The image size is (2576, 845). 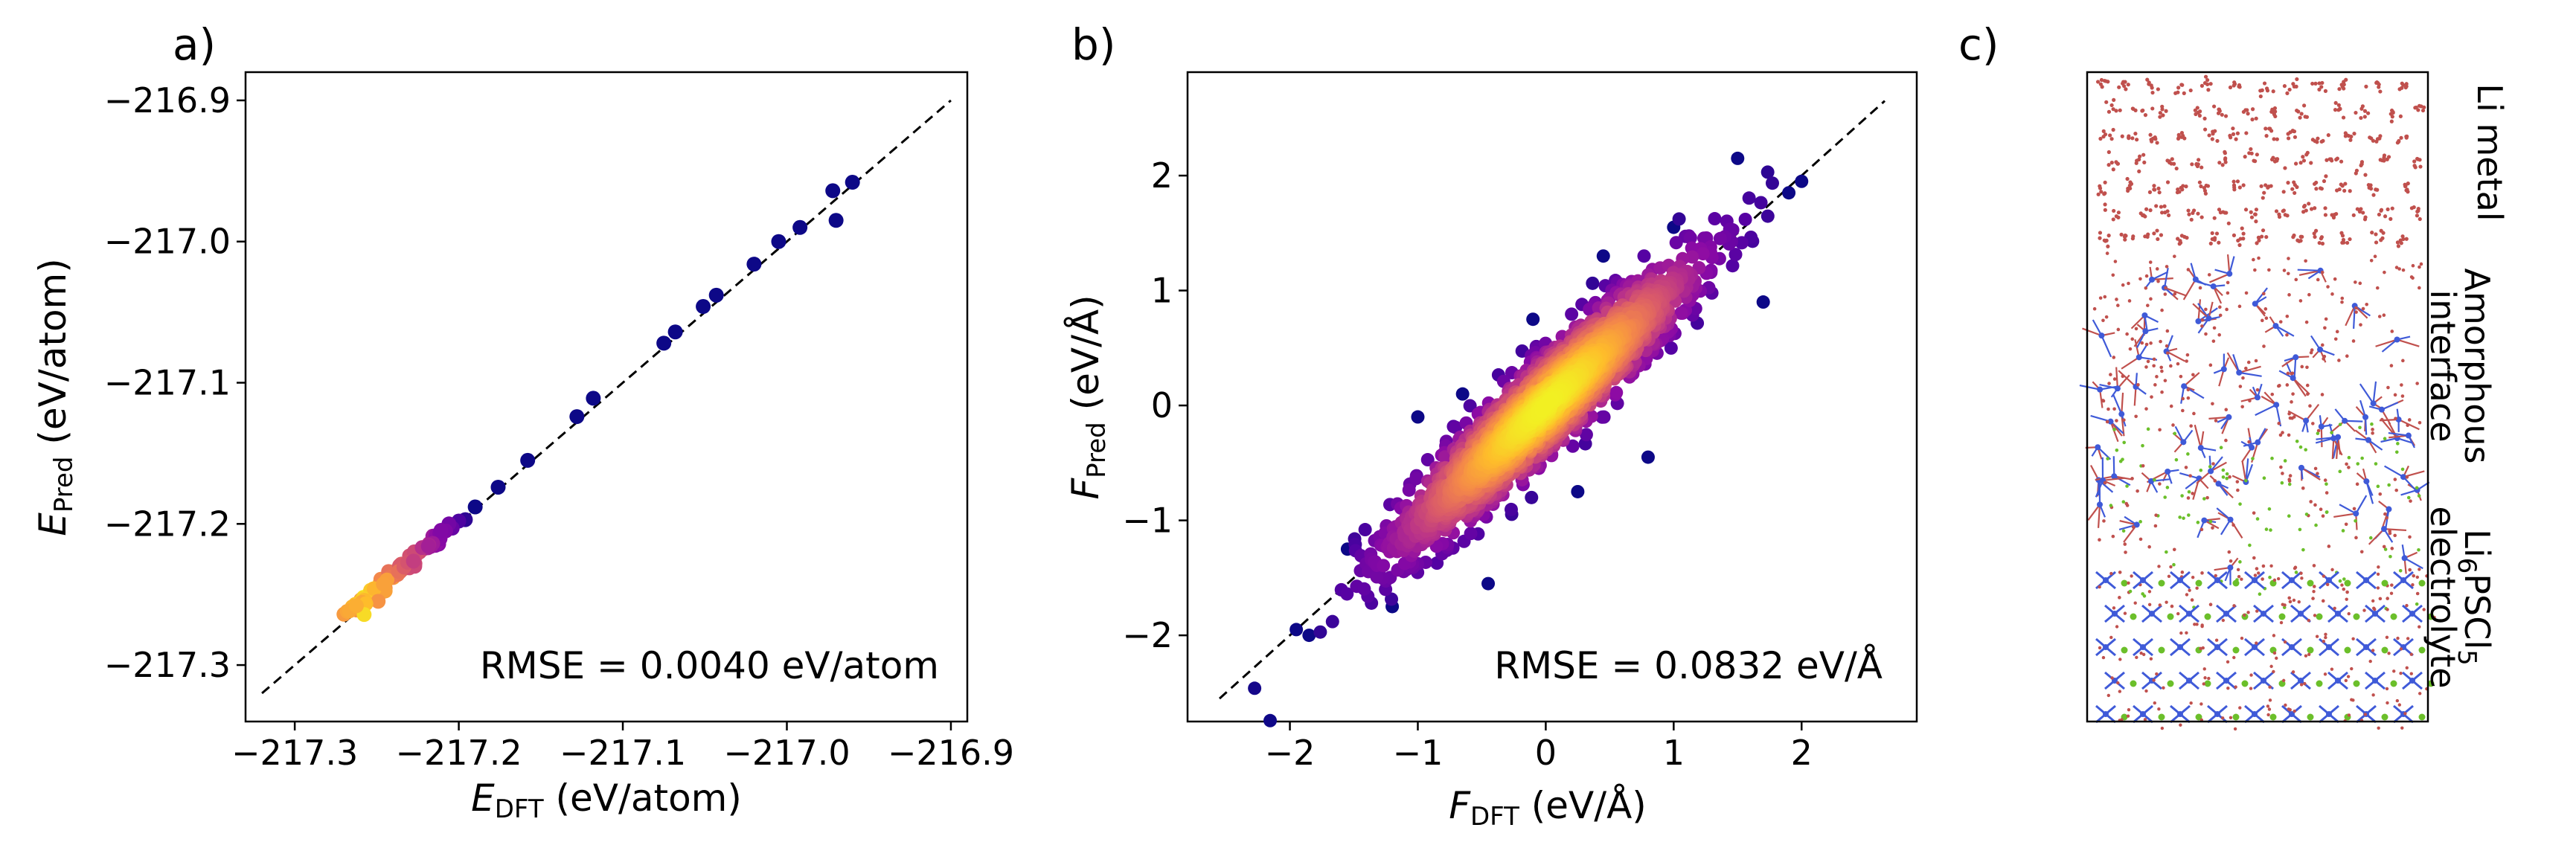 What do you see at coordinates (951, 753) in the screenshot?
I see `a-xtick-label: −216.9` at bounding box center [951, 753].